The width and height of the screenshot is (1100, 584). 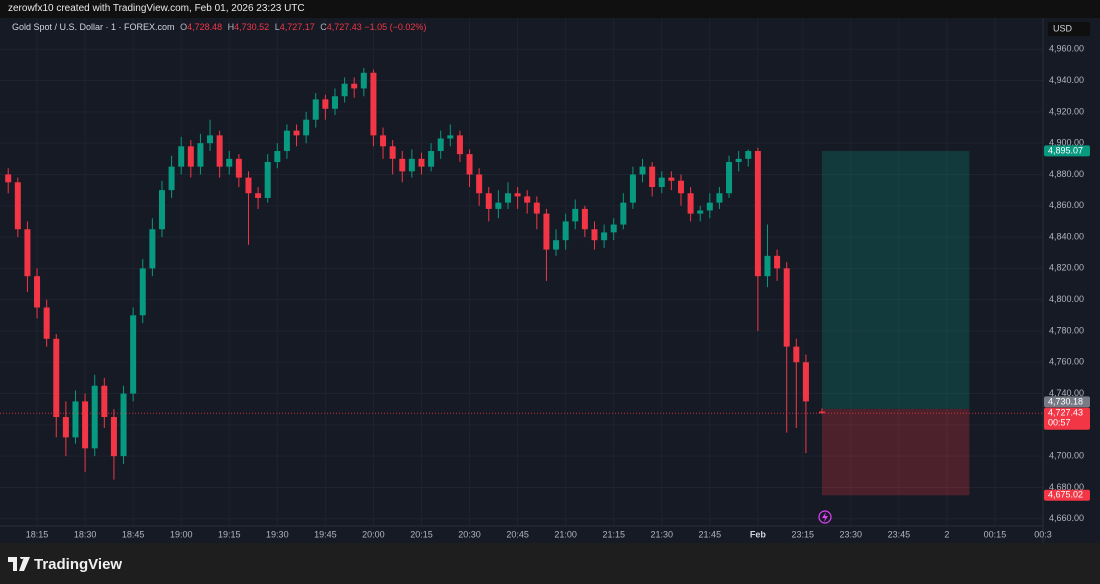 What do you see at coordinates (421, 534) in the screenshot?
I see `x-tick-label: 20:15` at bounding box center [421, 534].